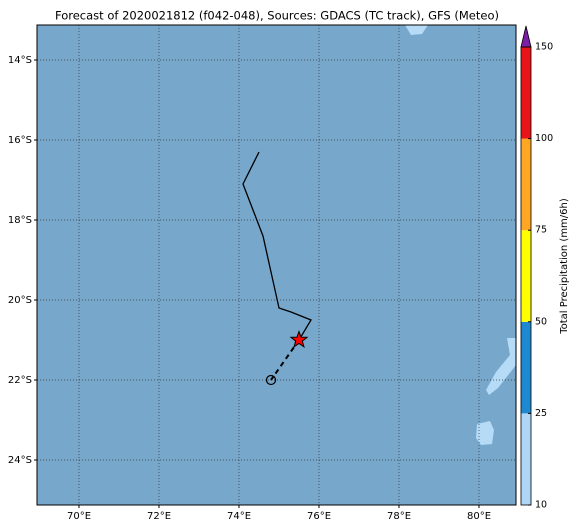 The height and width of the screenshot is (529, 580). What do you see at coordinates (20, 460) in the screenshot?
I see `y-tick-label: 24°S` at bounding box center [20, 460].